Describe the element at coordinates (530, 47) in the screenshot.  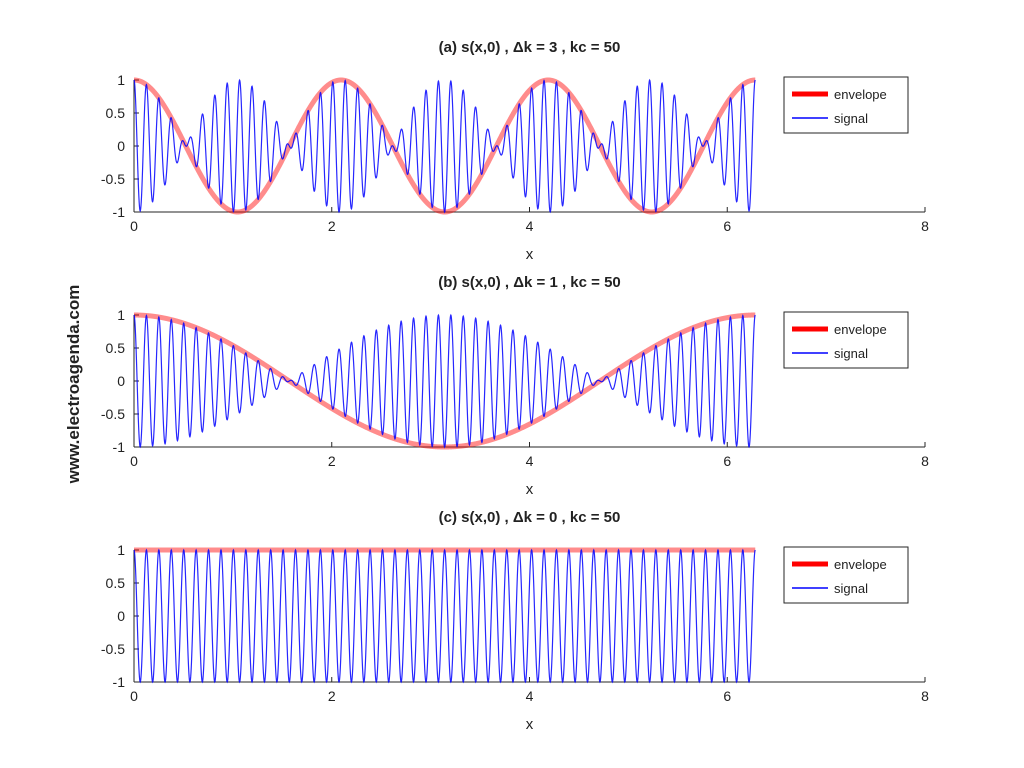
I see `chart-title: (a) s(x,0) , Δk = 3 , kc = 50` at that location.